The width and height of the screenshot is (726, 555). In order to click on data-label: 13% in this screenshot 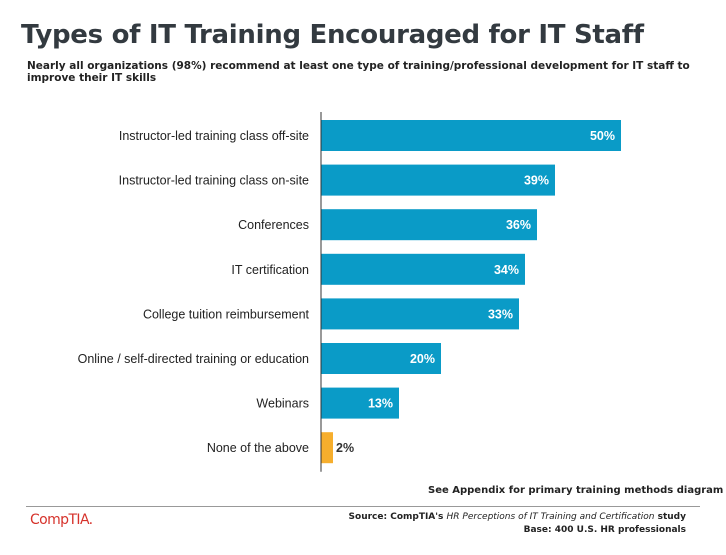, I will do `click(380, 404)`.